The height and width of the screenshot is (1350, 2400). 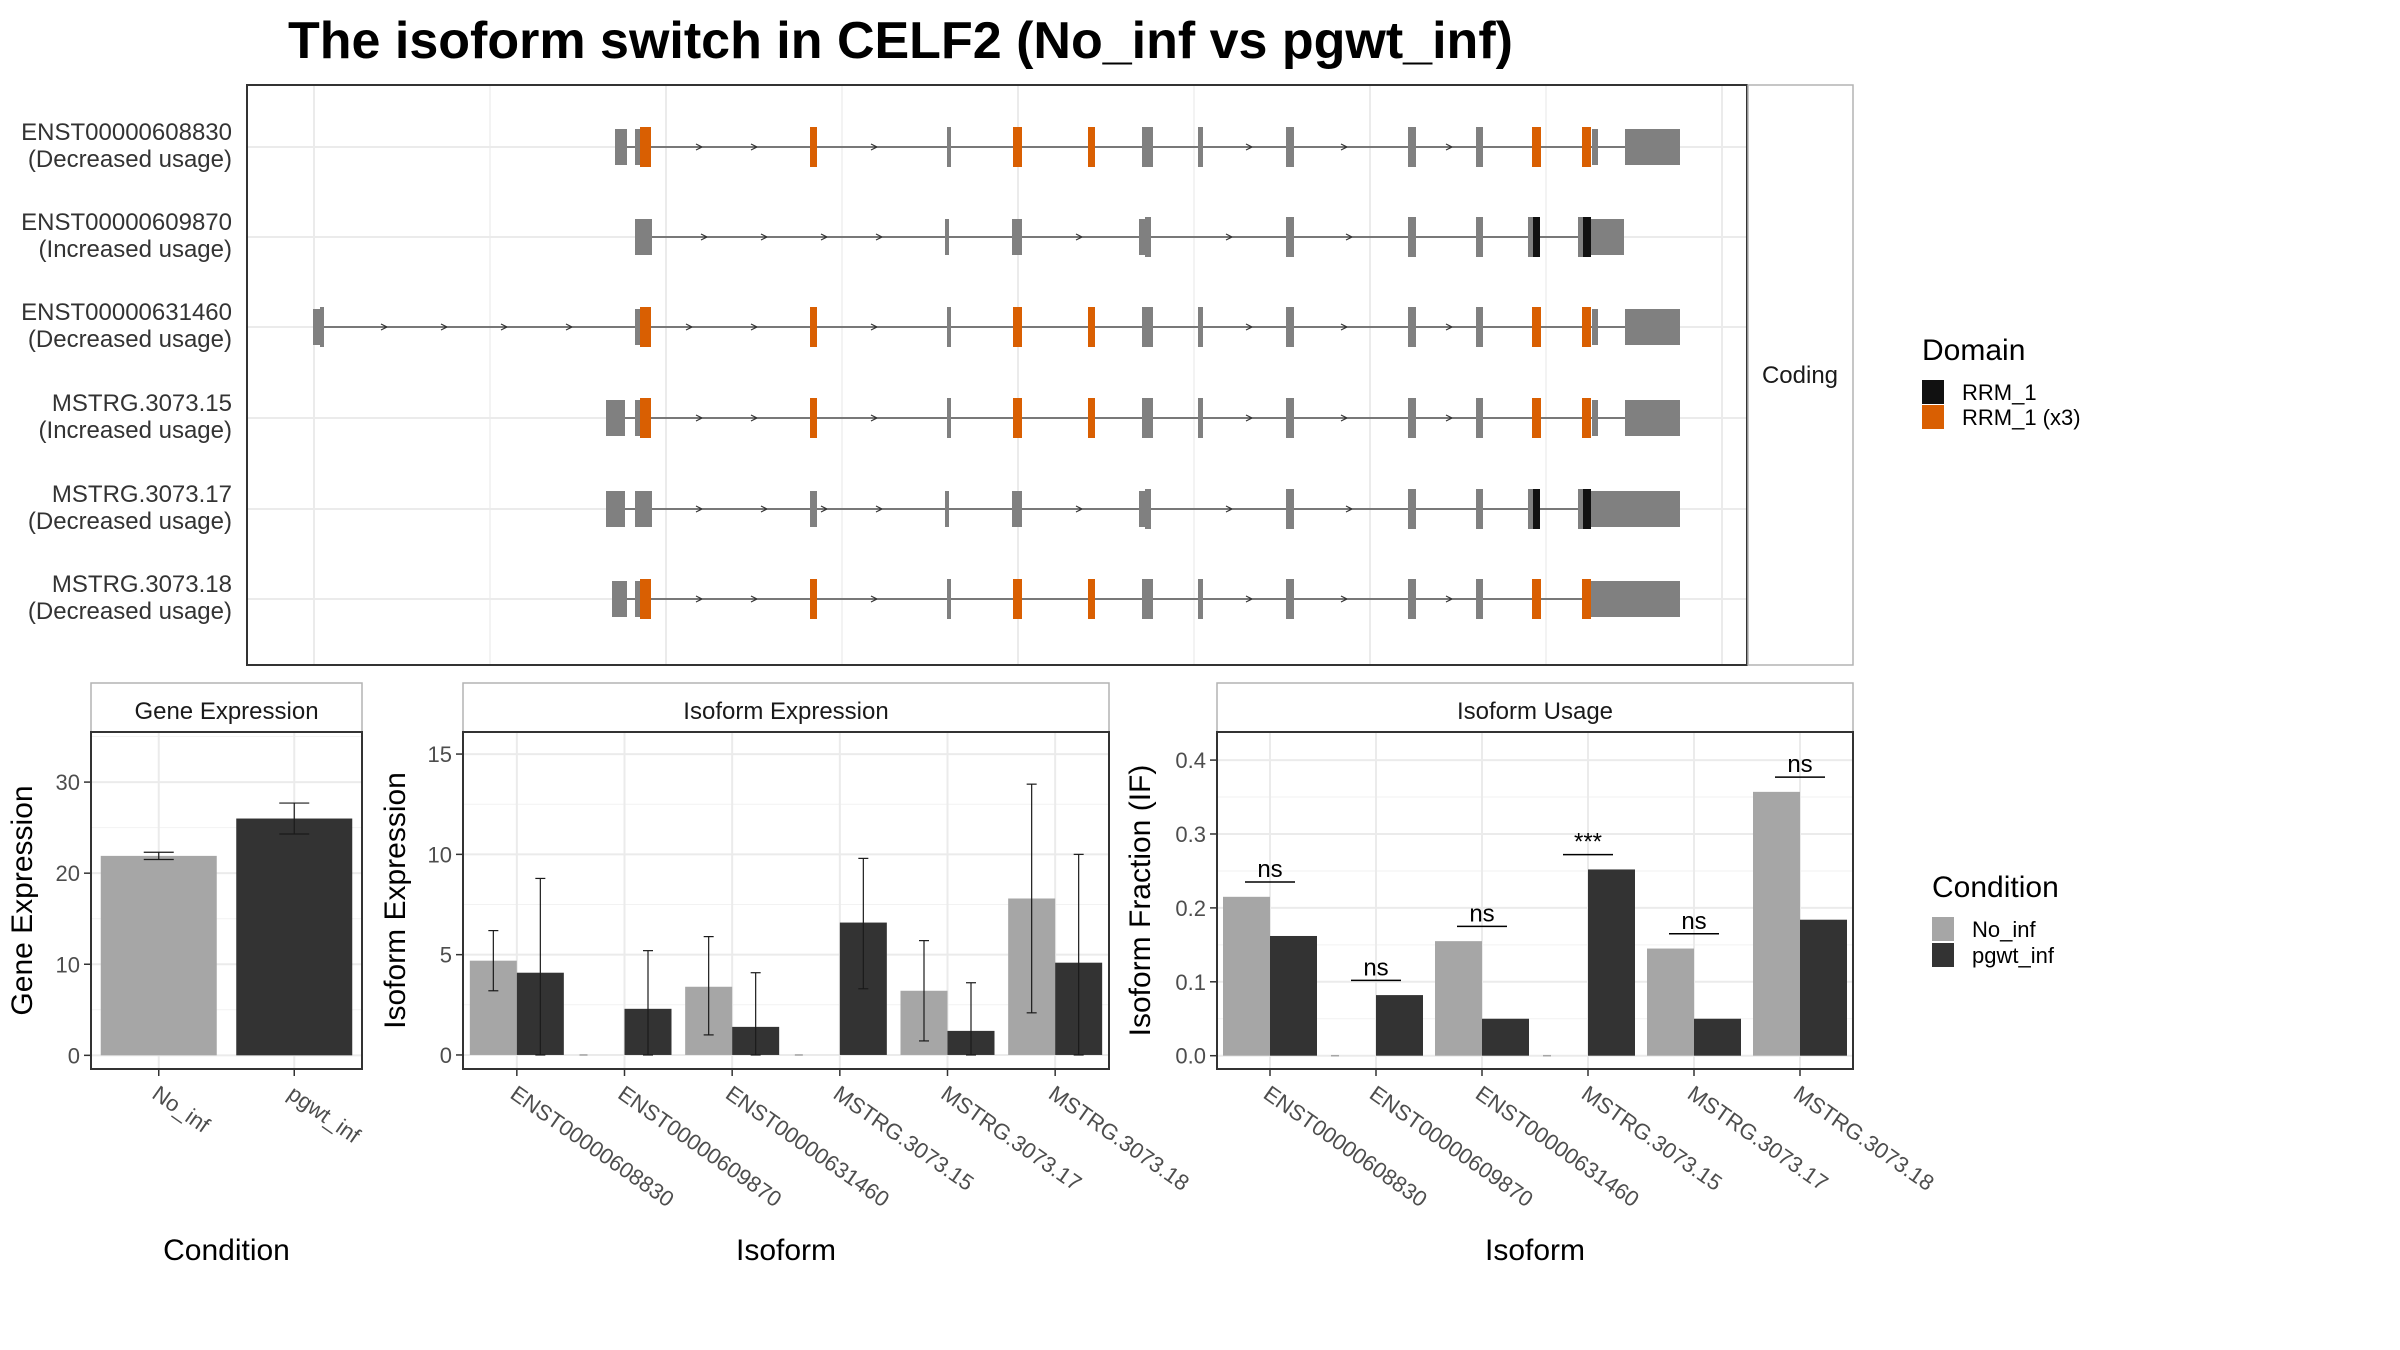 I want to click on legend-label-rrm1: RRM_1, so click(x=1999, y=392).